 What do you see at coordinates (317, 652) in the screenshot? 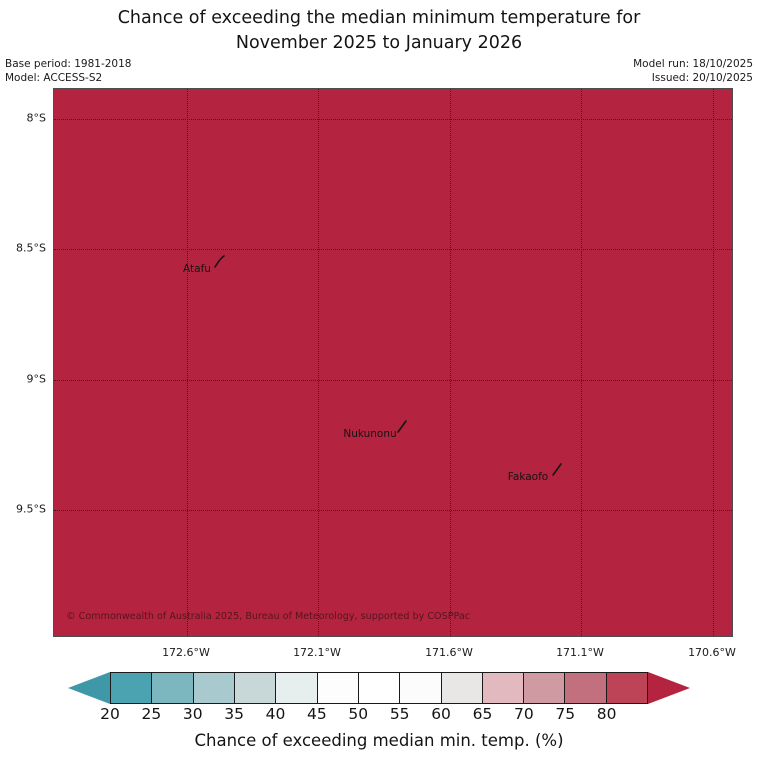
I see `longitude-tick-1: 172.1°W` at bounding box center [317, 652].